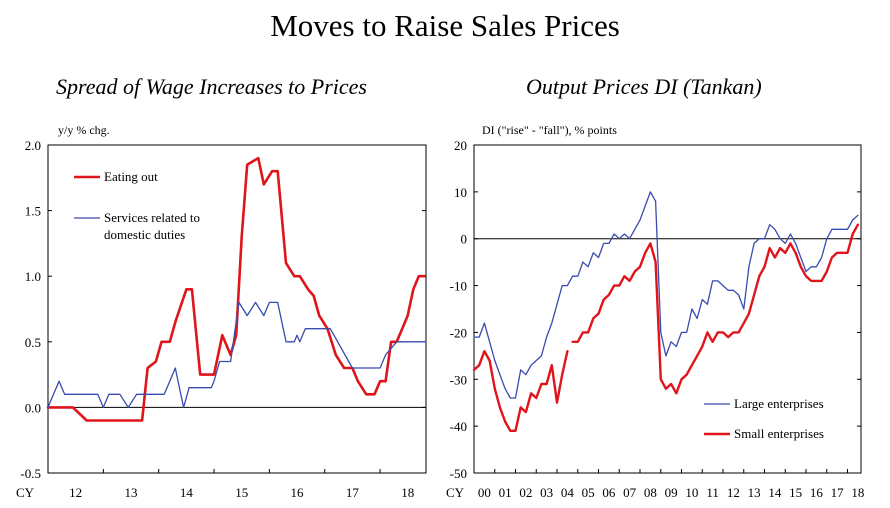  What do you see at coordinates (484, 492) in the screenshot?
I see `right-xtick-label: 00` at bounding box center [484, 492].